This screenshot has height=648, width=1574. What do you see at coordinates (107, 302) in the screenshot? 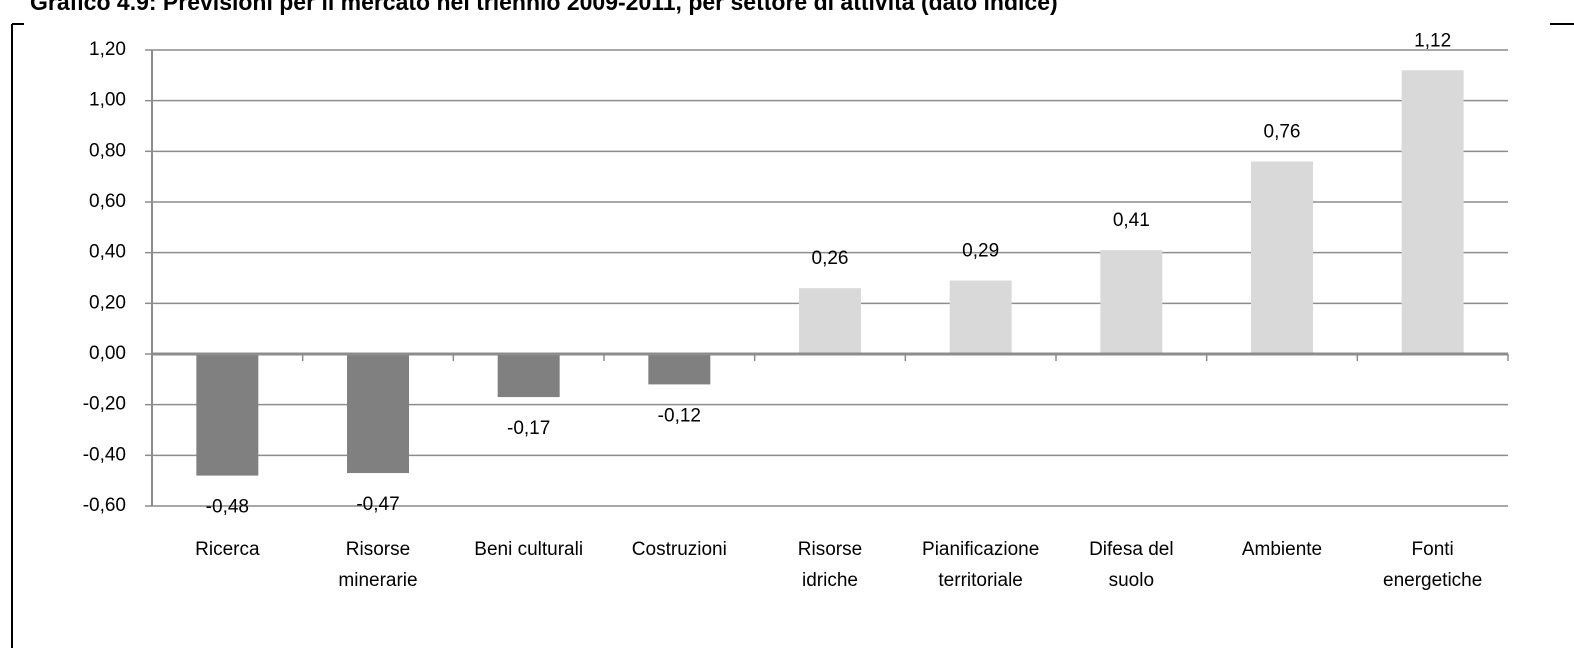
I see `y-tick-label: 0,20` at bounding box center [107, 302].